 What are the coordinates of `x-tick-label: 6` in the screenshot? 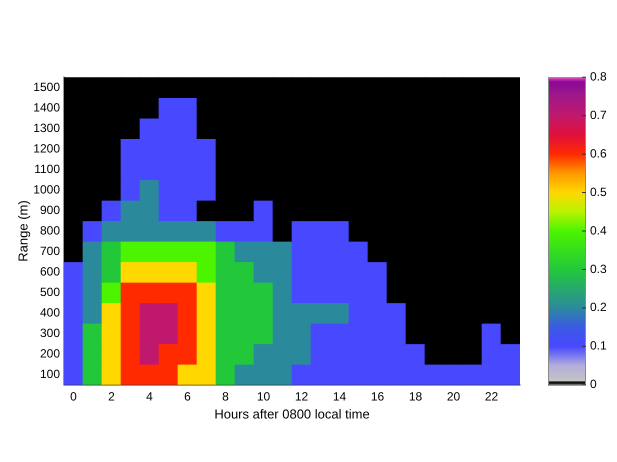 It's located at (188, 396).